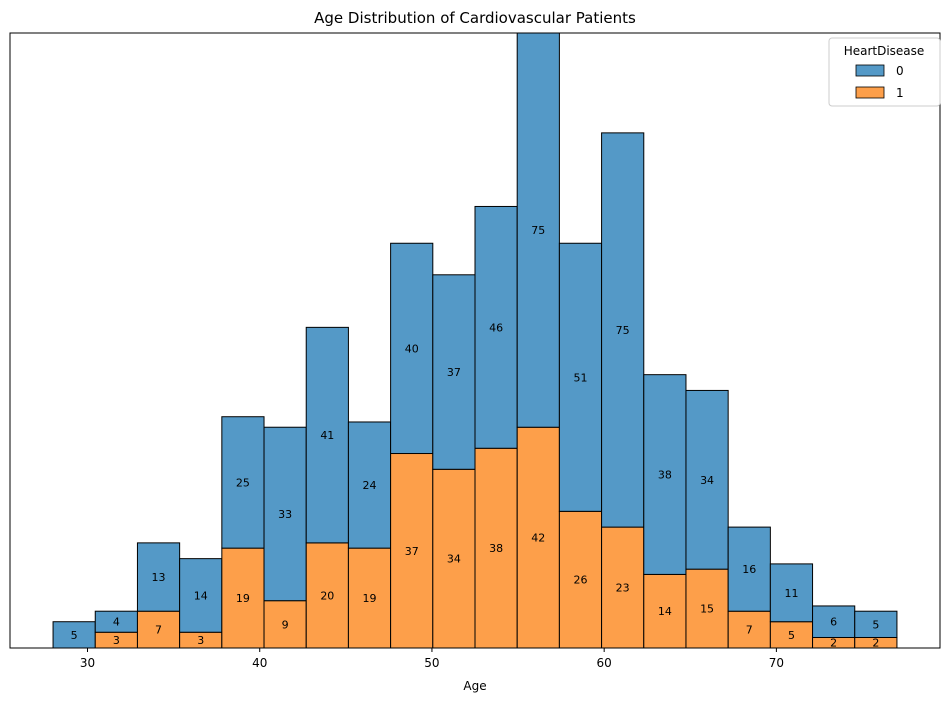 The height and width of the screenshot is (701, 950). I want to click on data-label-series-0: 34, so click(707, 480).